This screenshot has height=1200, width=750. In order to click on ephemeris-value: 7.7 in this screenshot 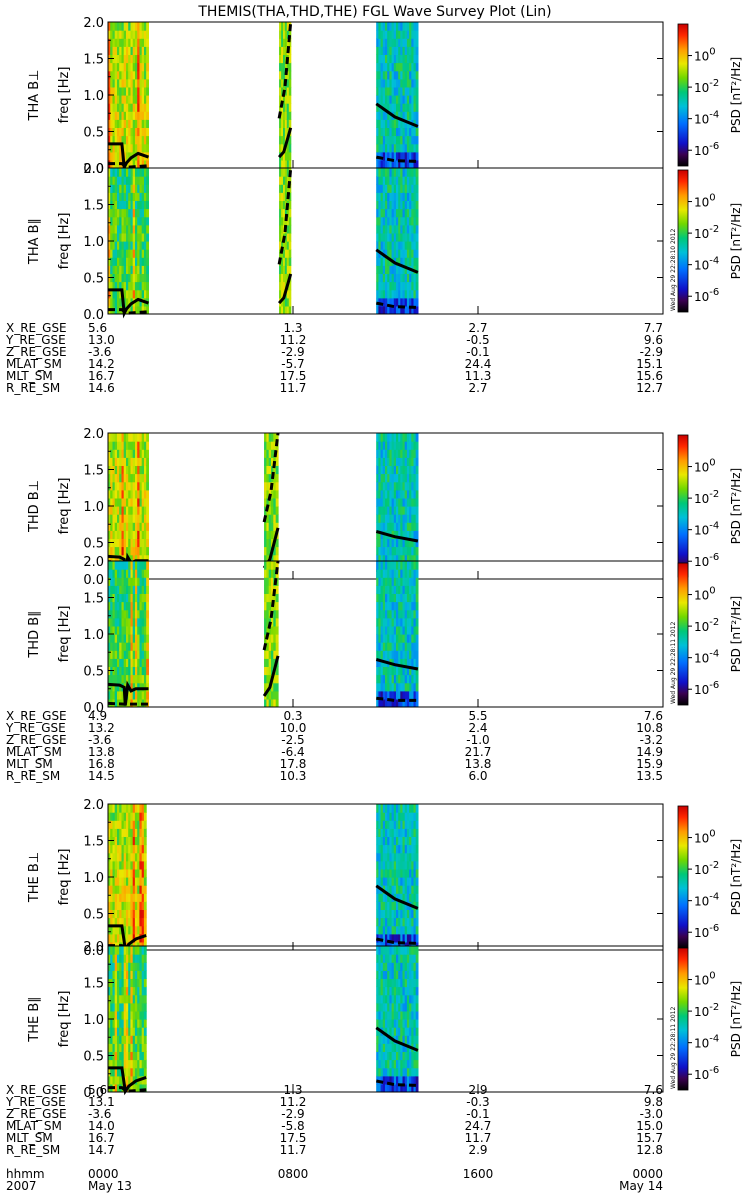, I will do `click(653, 328)`.